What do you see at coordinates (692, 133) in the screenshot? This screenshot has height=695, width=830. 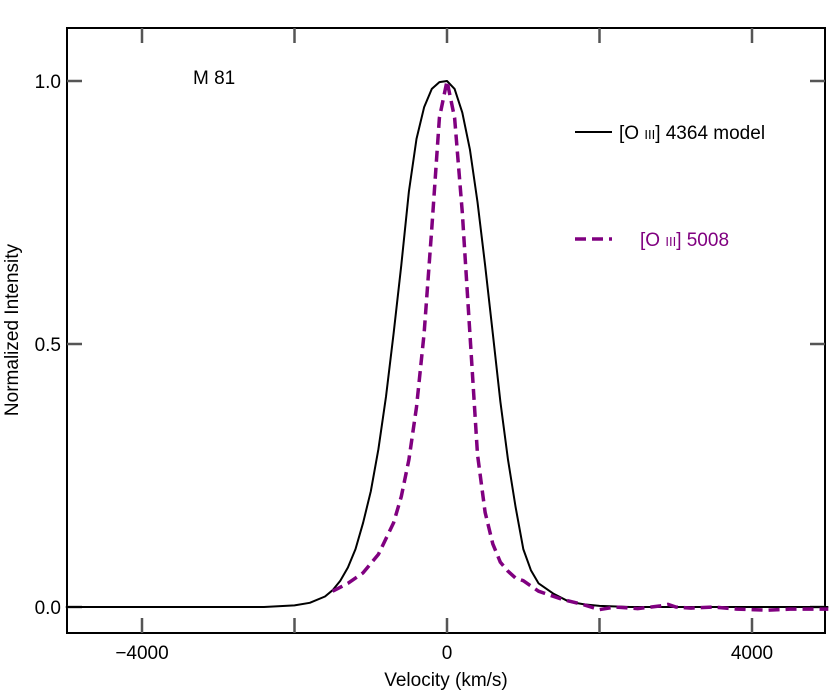 I see `legend-label-model: [O III] 4364 model` at bounding box center [692, 133].